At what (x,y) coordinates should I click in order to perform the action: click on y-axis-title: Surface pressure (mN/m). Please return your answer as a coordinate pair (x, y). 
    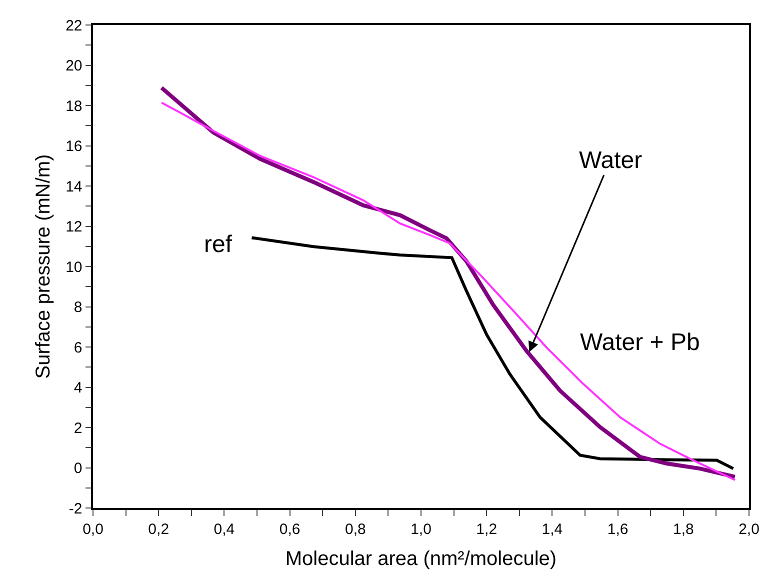
    Looking at the image, I should click on (43, 266).